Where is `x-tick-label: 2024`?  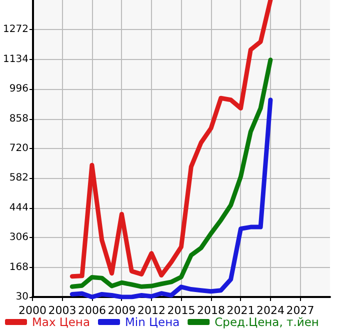 x-tick-label: 2024 is located at coordinates (270, 310).